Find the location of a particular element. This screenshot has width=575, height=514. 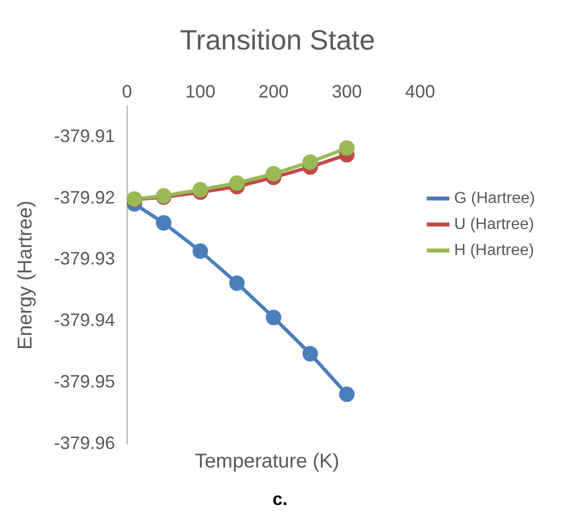

y-tick-label: -379.94 is located at coordinates (85, 320).